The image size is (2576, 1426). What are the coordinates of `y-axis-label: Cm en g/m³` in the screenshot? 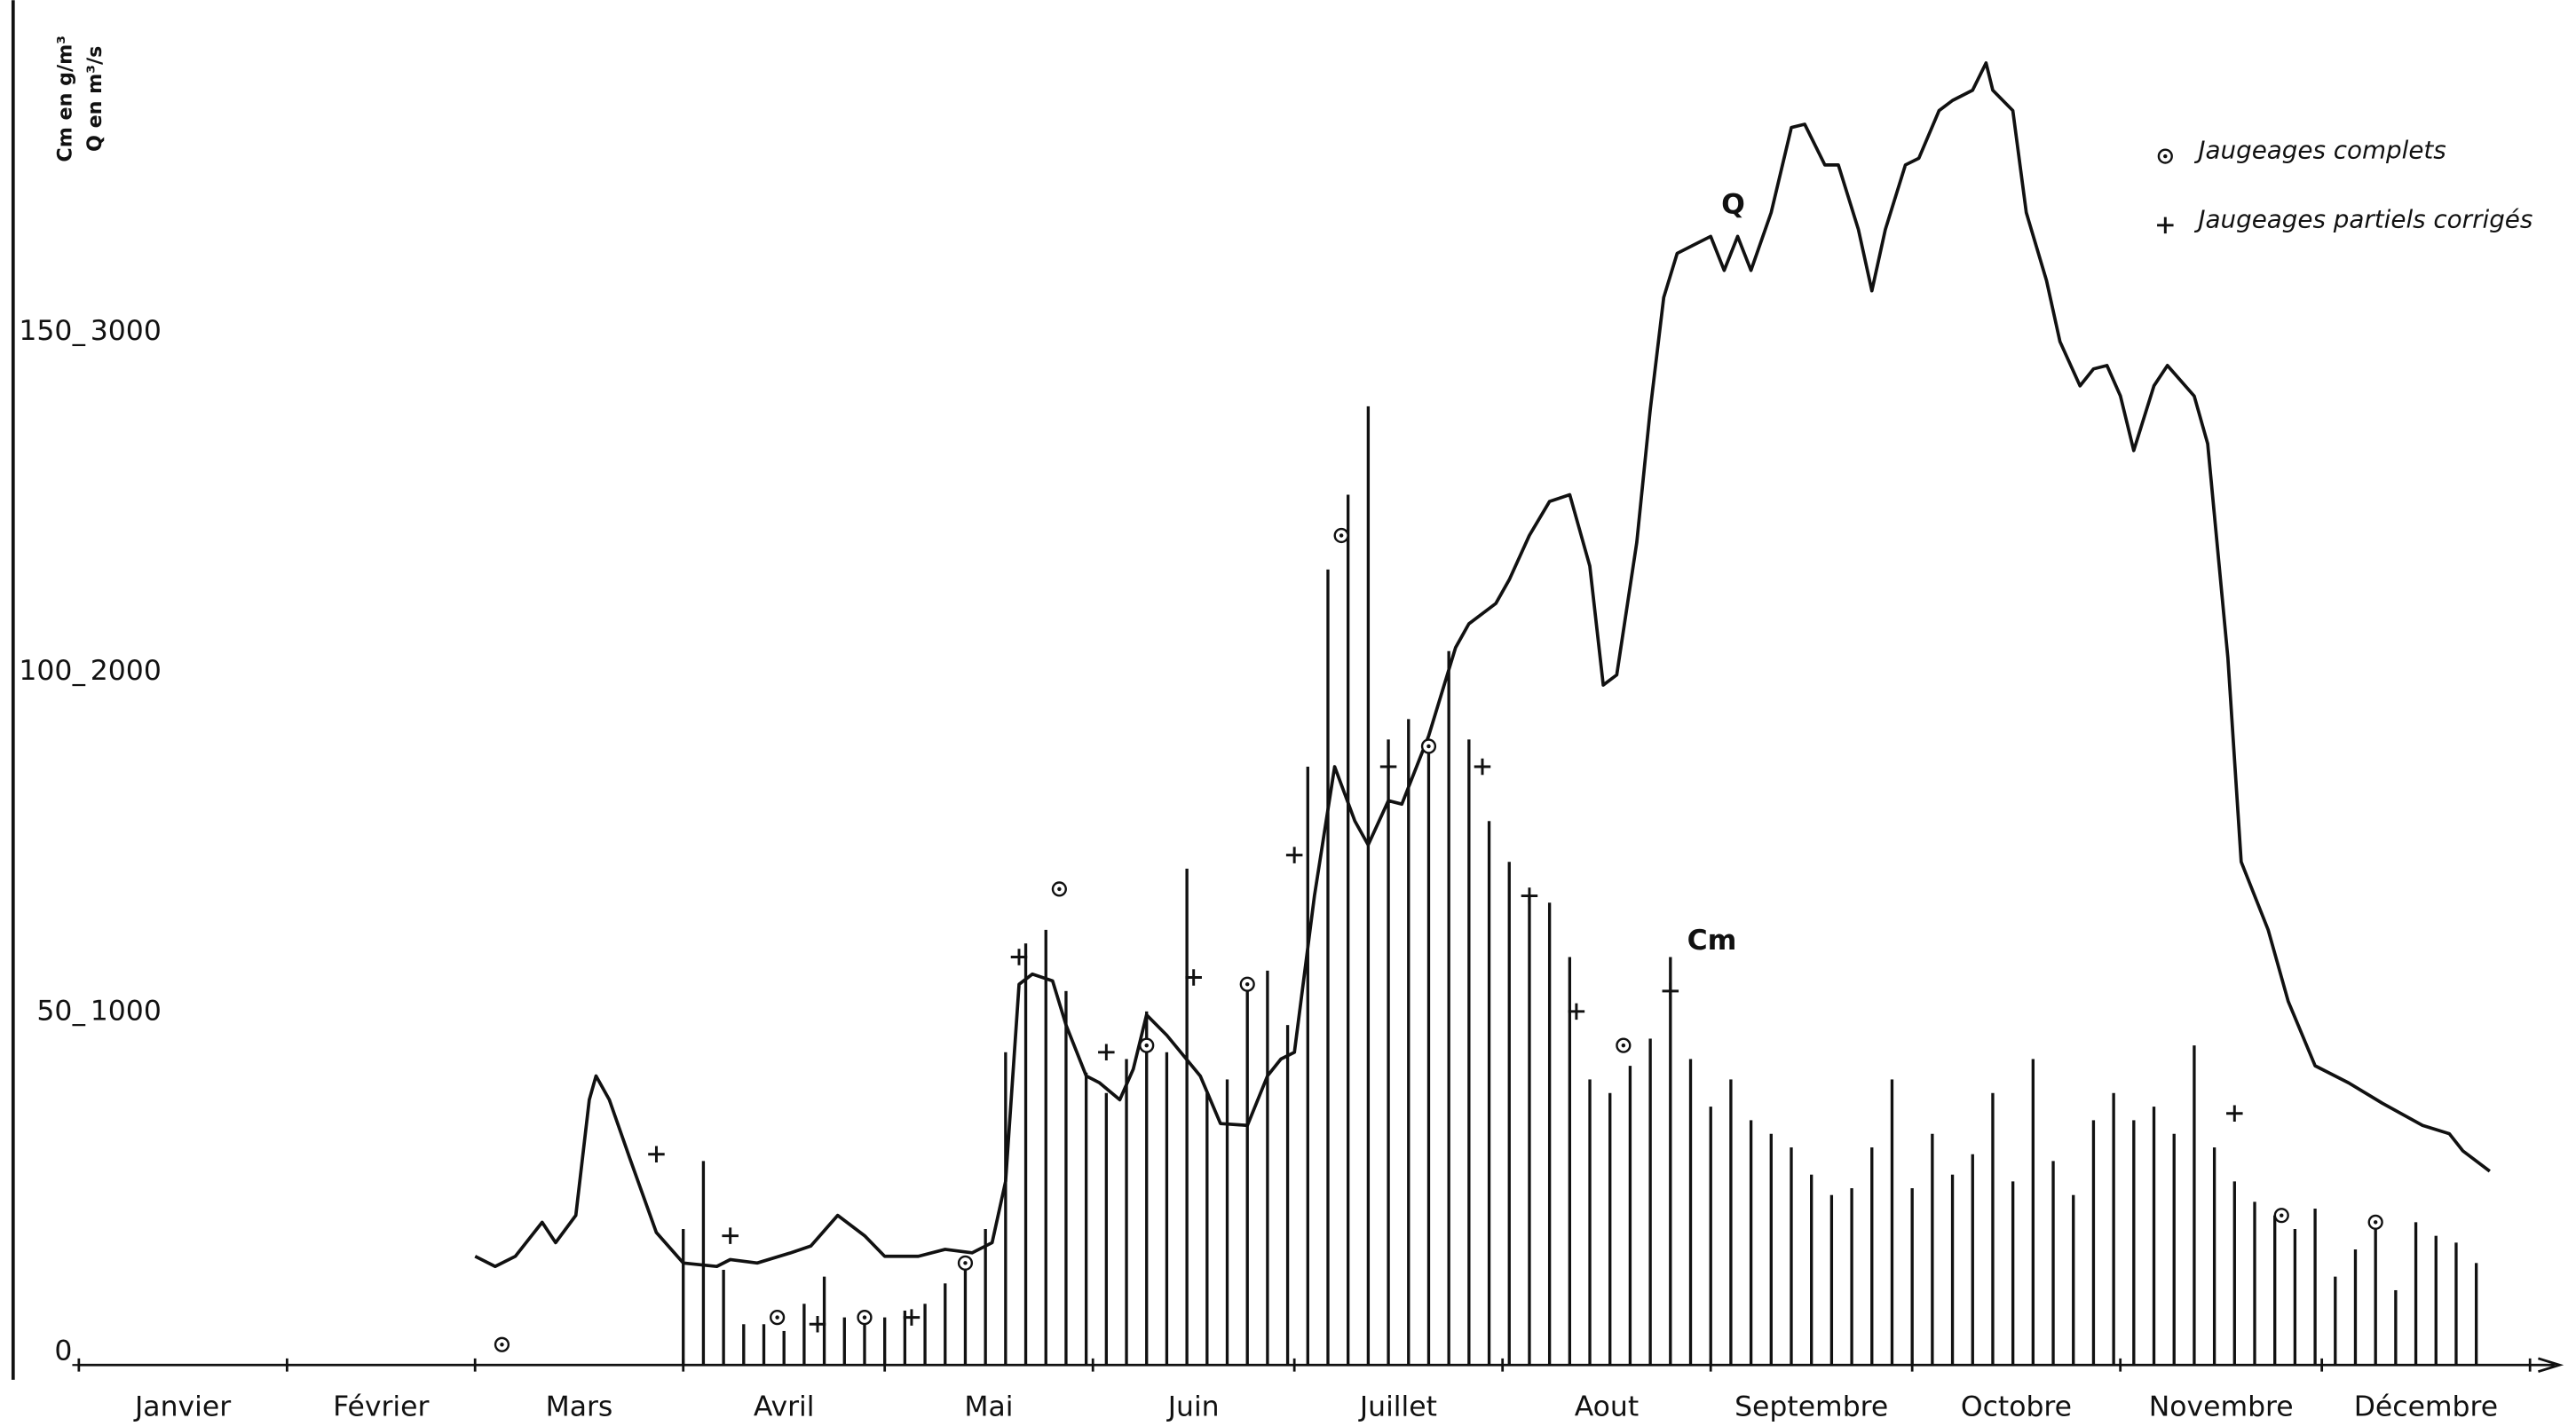 It's located at (65, 98).